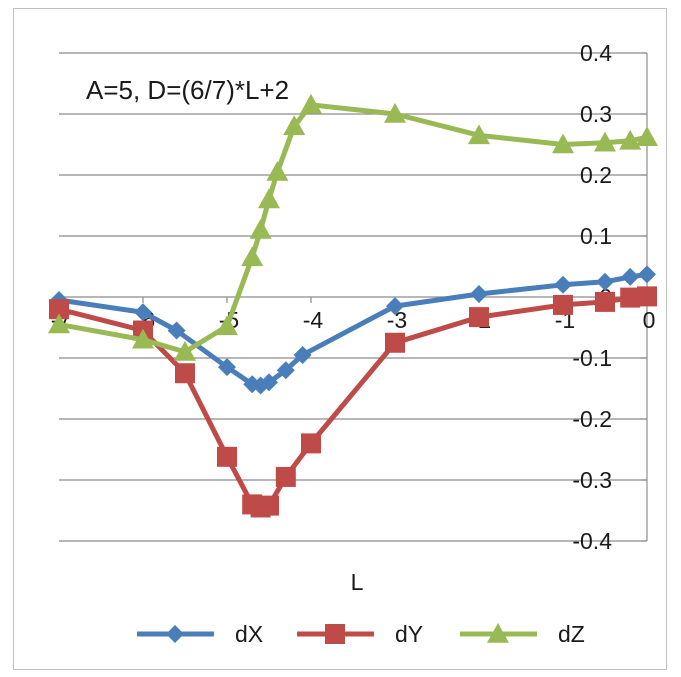  I want to click on legend: dX dY dZ, so click(361, 634).